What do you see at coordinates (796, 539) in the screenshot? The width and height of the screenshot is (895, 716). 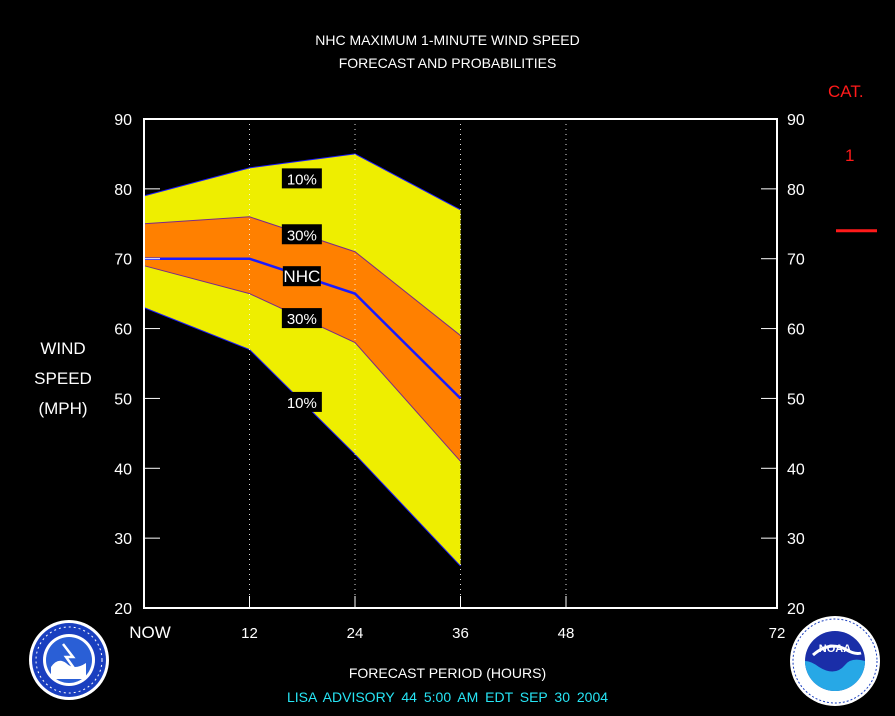 I see `y-tick-label-right: 30` at bounding box center [796, 539].